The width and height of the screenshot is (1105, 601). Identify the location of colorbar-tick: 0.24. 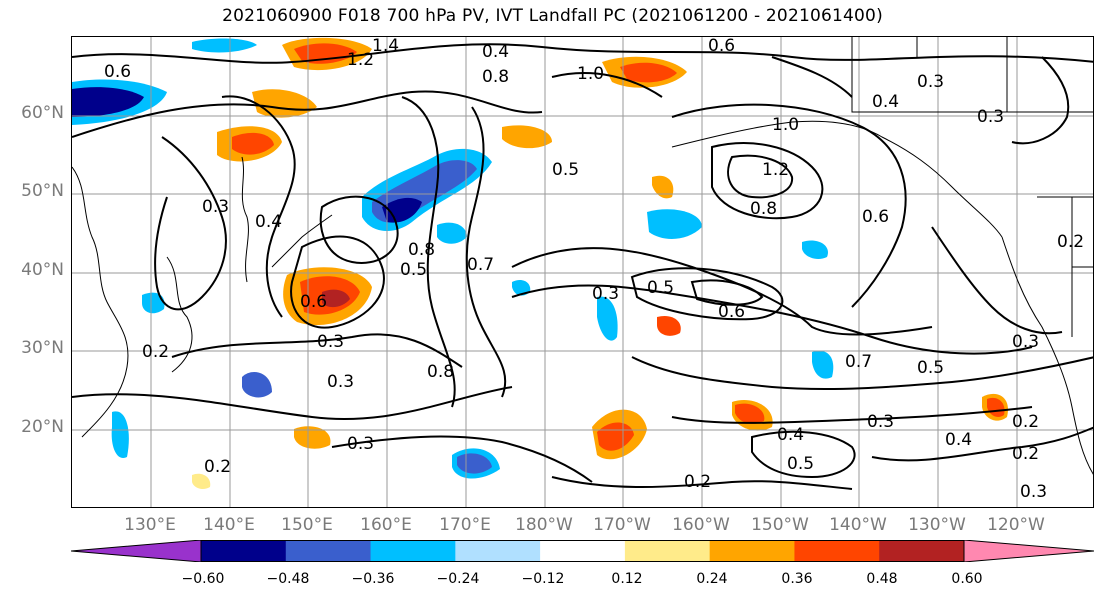
(712, 579).